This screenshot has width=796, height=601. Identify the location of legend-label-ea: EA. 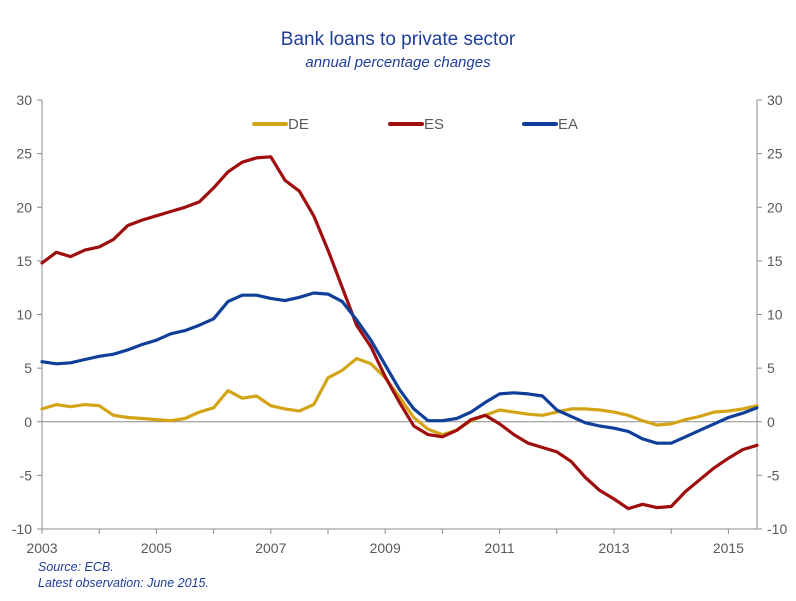
(568, 124).